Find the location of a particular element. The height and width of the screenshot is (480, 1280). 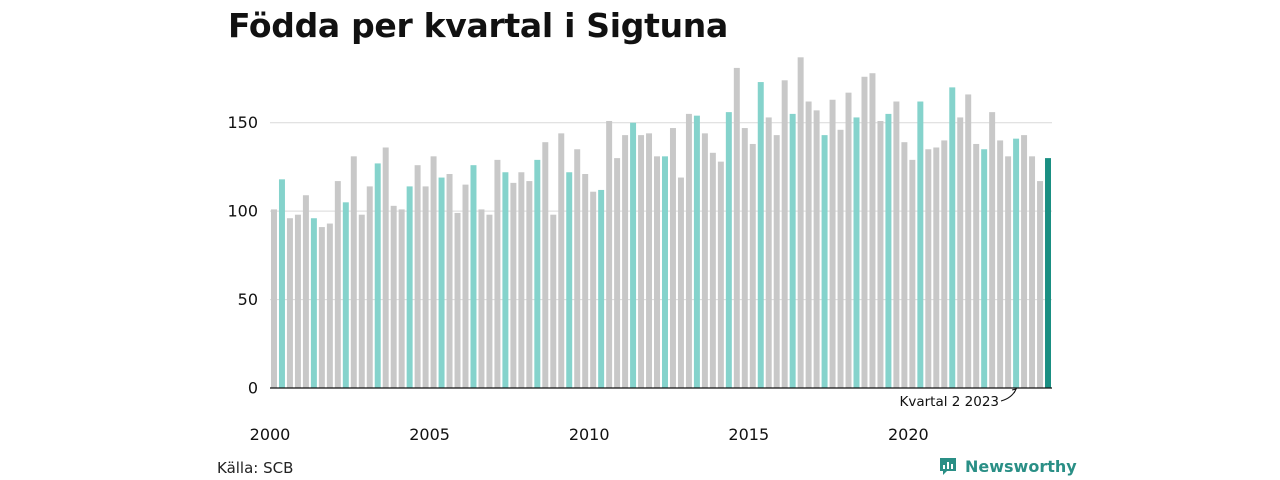

x-axis-ticks: 2000 2005 2010 2015 2020 is located at coordinates (589, 434).